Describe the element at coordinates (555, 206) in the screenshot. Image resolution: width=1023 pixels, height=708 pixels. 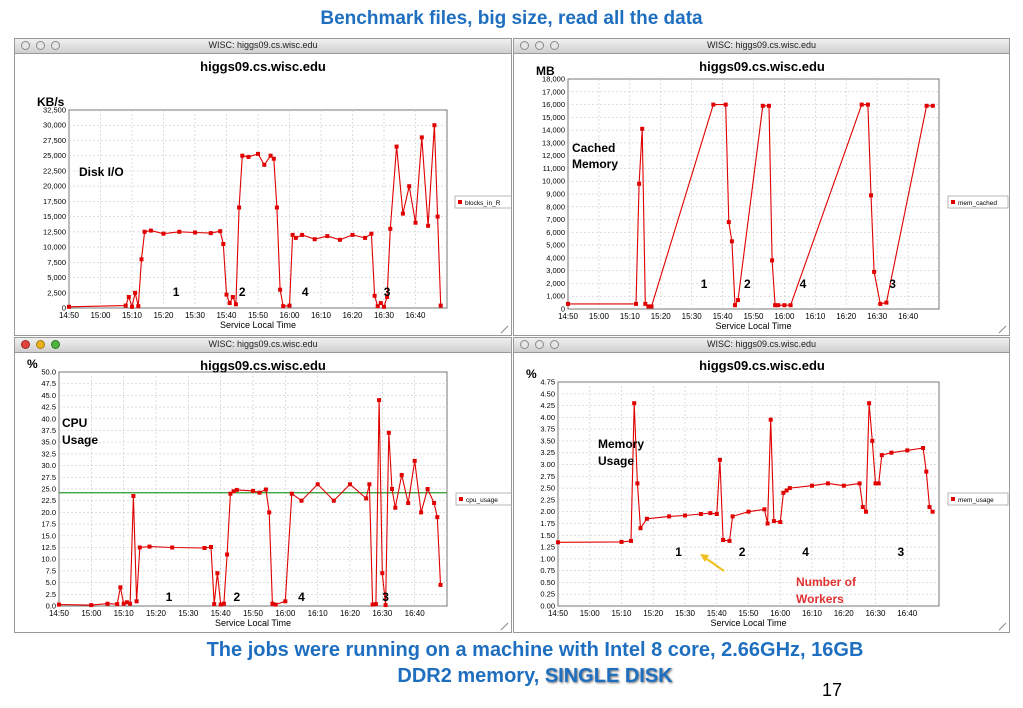
I see `y-tick-label: 8,000` at that location.